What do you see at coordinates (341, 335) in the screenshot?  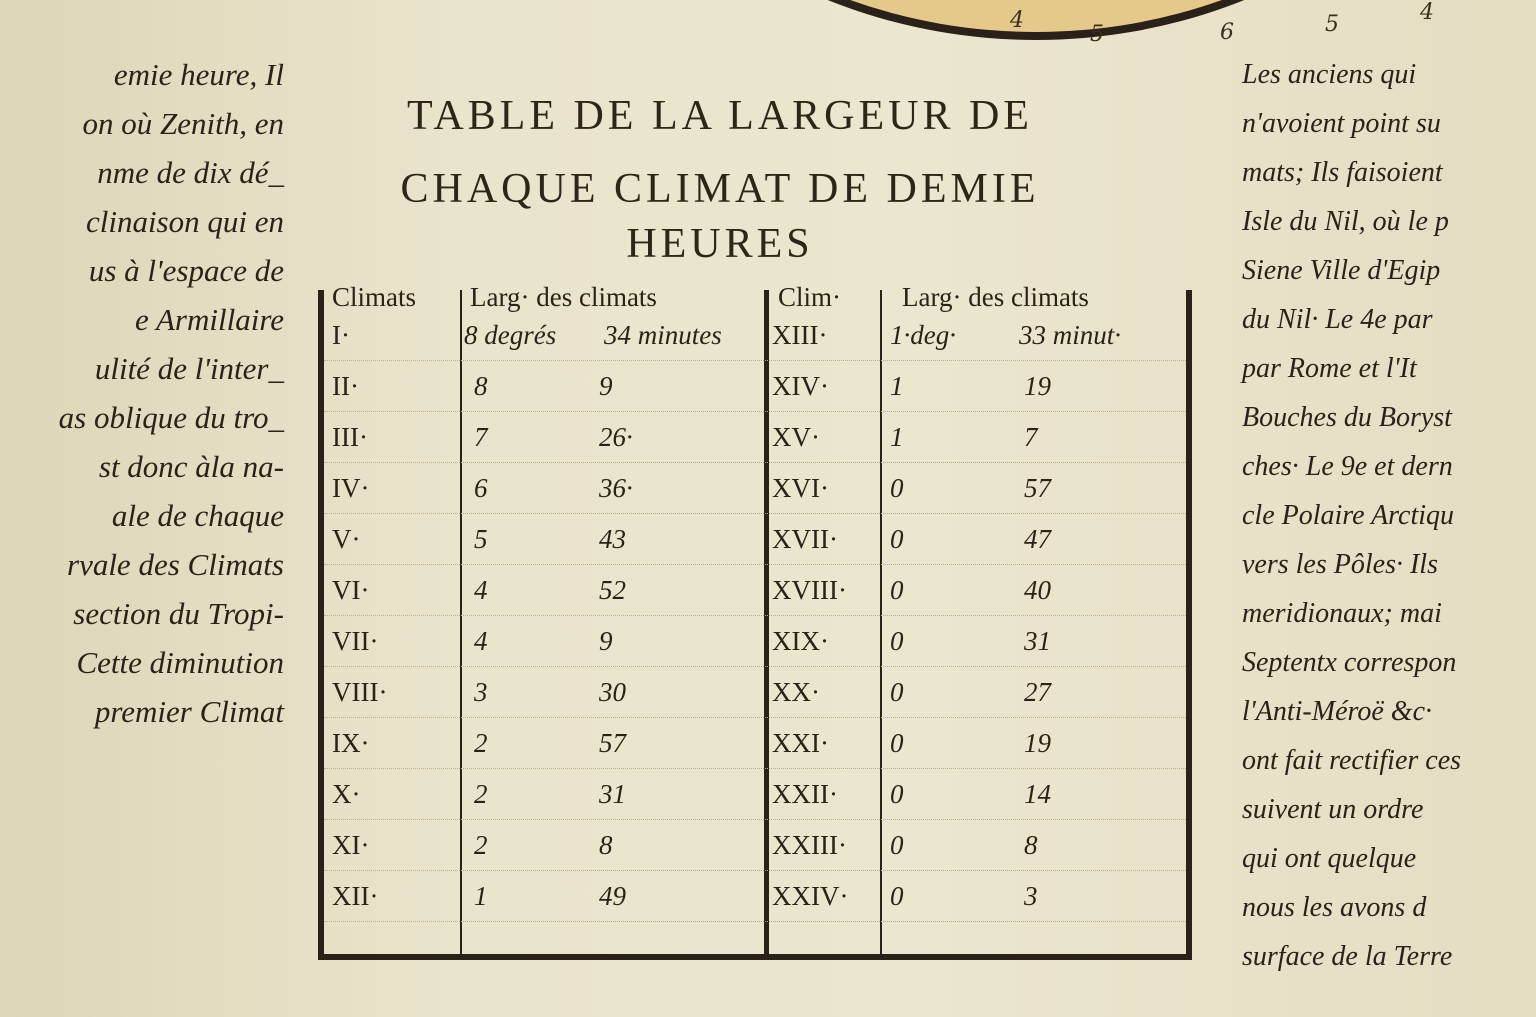 I see `climate-numeral: I·` at bounding box center [341, 335].